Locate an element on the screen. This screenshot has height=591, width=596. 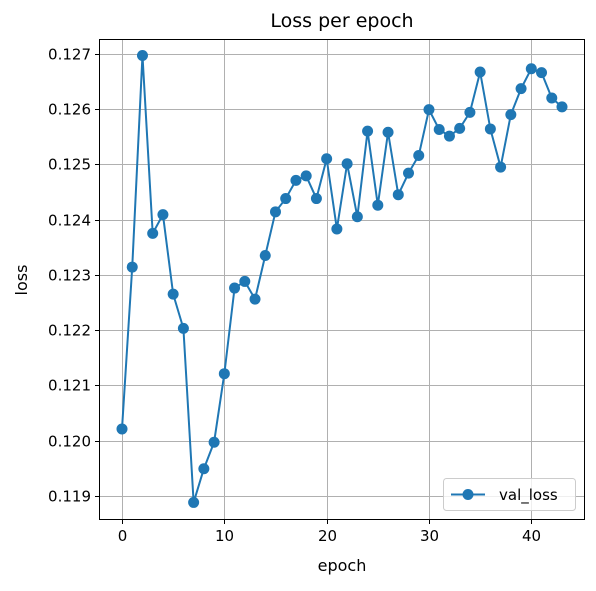
y-axis-label: loss is located at coordinates (21, 280).